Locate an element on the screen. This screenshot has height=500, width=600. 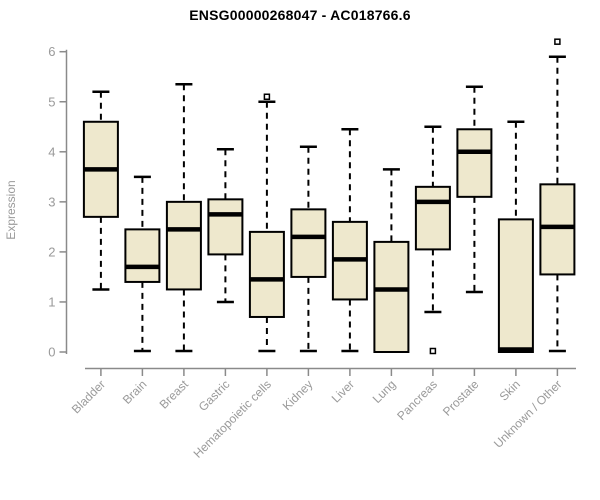
y-tick-label: 0 is located at coordinates (51, 352).